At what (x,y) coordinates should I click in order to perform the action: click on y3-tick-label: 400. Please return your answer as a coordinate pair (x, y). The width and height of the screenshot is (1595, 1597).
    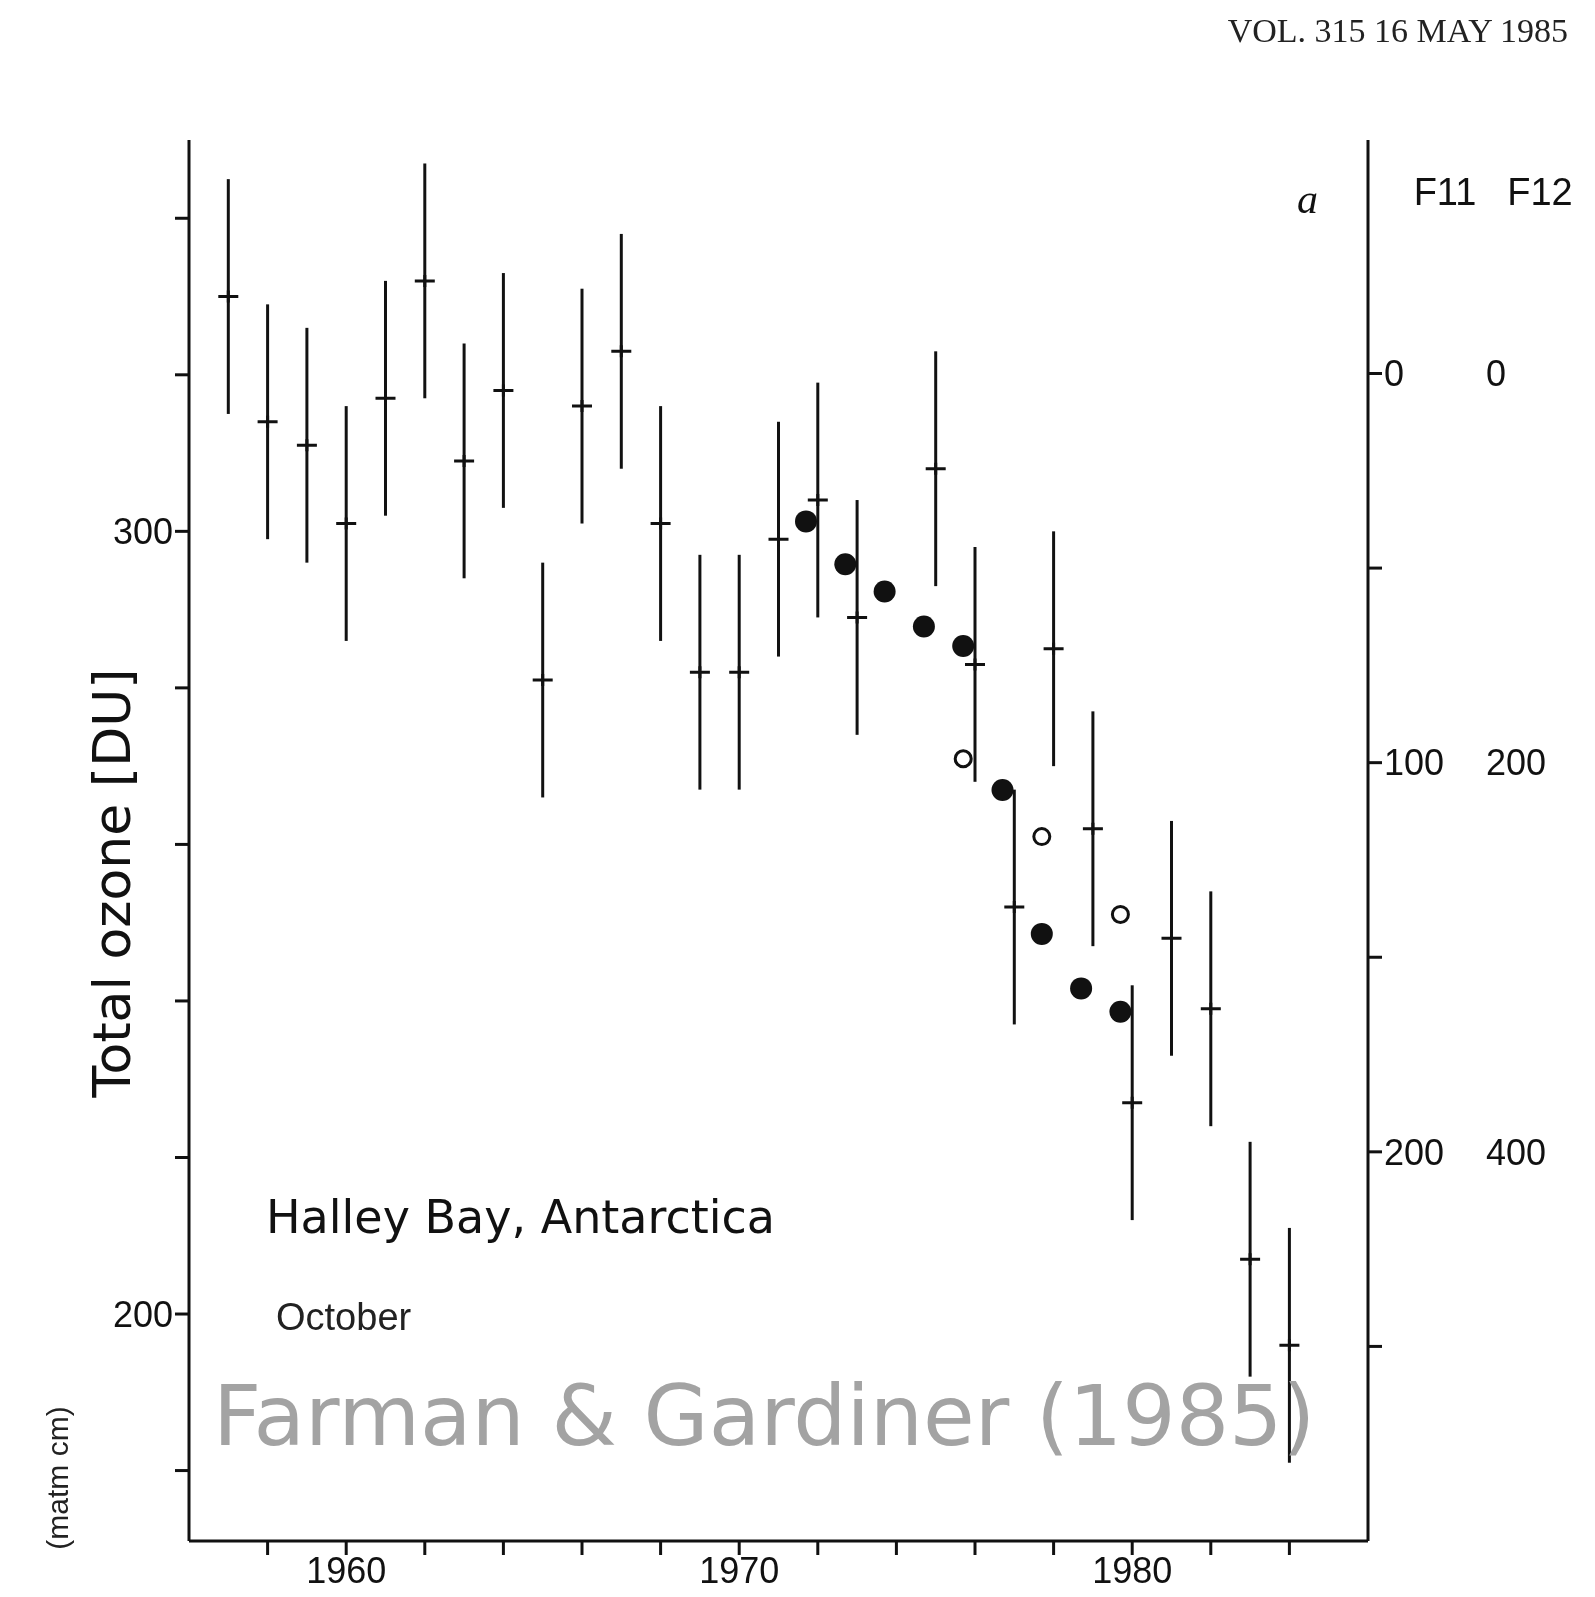
    Looking at the image, I should click on (1516, 1152).